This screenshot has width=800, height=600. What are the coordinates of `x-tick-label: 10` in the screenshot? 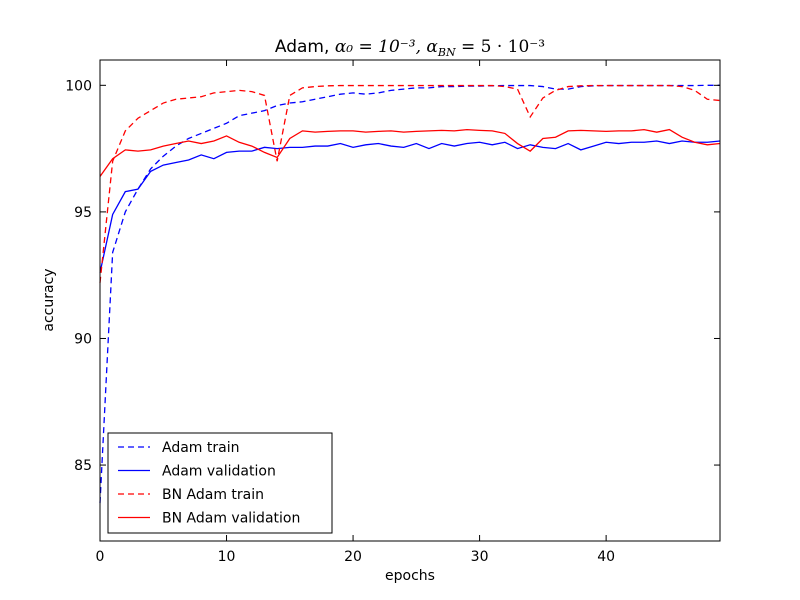 It's located at (227, 557).